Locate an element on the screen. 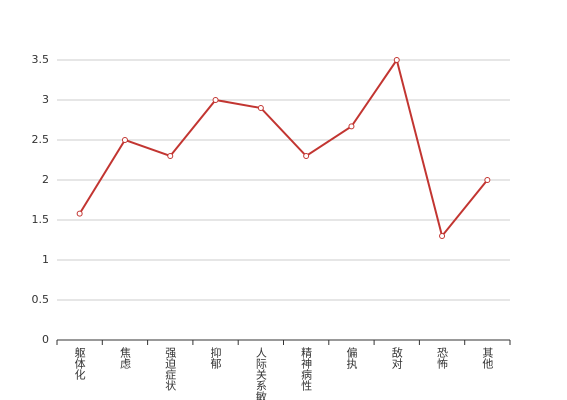  y-tick-label: 3 is located at coordinates (45, 99).